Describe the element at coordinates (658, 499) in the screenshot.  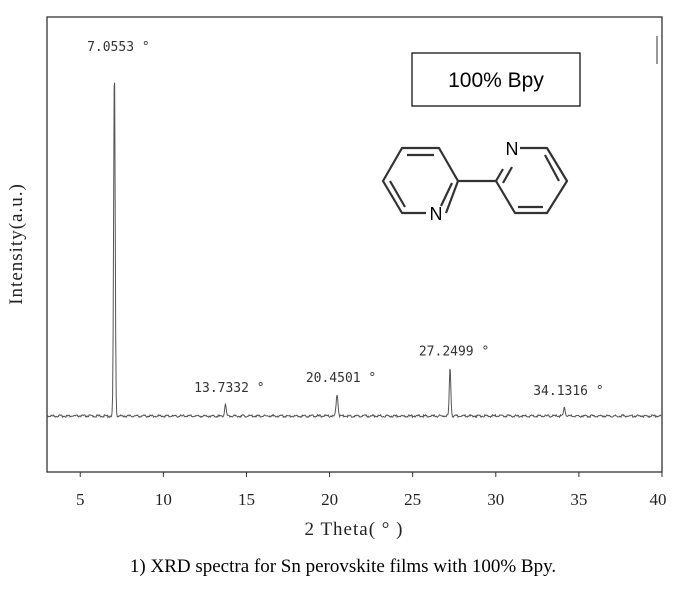
I see `x-tick-label-40: 40` at that location.